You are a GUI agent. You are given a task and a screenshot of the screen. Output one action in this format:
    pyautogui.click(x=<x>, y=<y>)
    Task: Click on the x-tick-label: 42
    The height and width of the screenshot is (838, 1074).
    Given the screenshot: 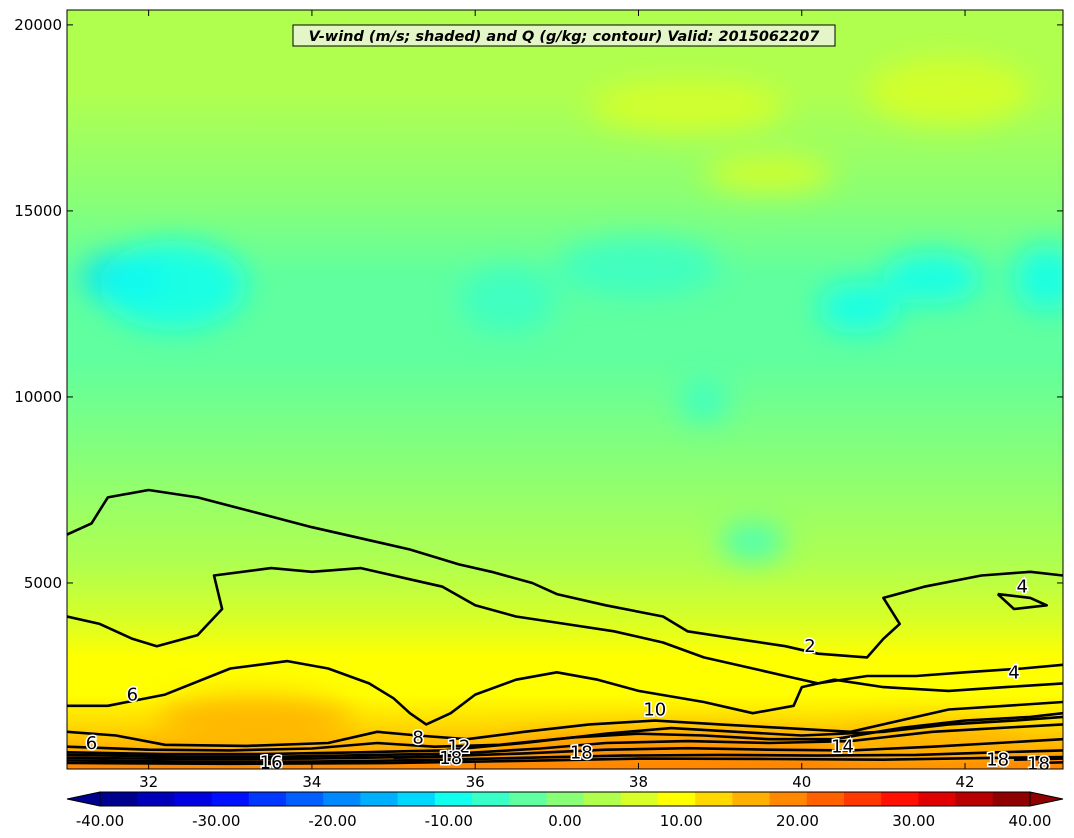 What is the action you would take?
    pyautogui.click(x=964, y=782)
    